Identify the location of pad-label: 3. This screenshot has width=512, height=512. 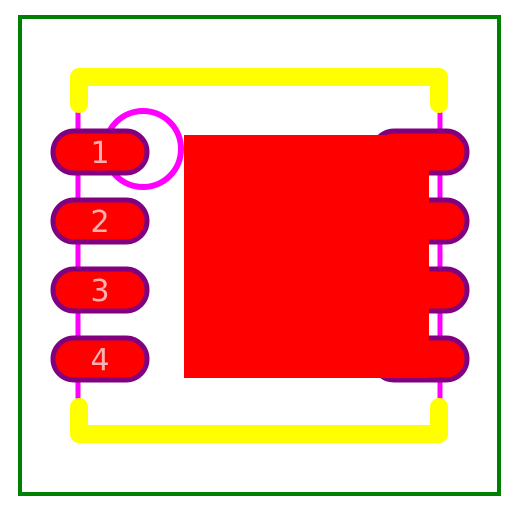
(99, 291).